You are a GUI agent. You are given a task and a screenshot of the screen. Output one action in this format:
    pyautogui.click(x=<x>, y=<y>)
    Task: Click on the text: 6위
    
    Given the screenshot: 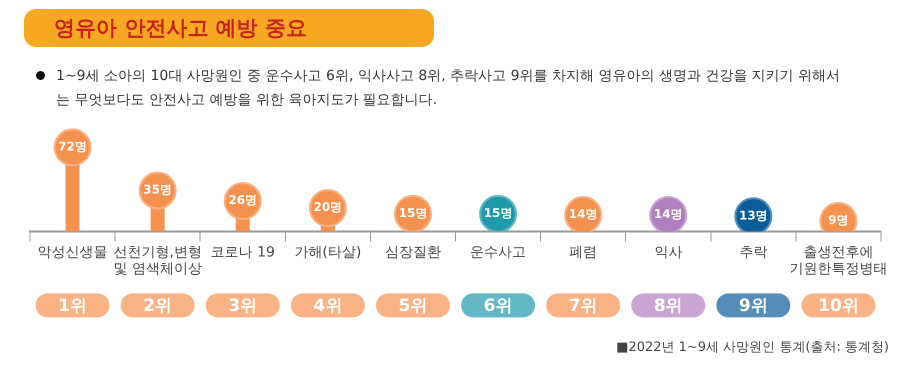 What is the action you would take?
    pyautogui.click(x=498, y=306)
    